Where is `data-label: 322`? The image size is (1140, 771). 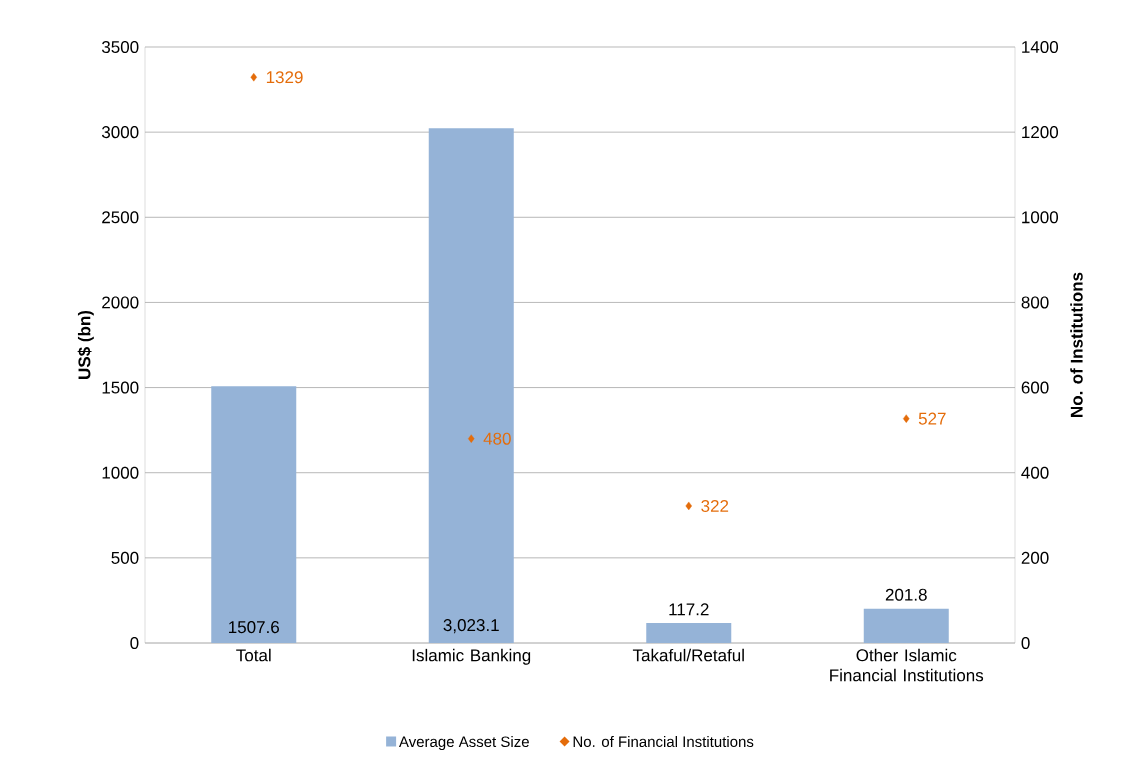 data-label: 322 is located at coordinates (715, 505).